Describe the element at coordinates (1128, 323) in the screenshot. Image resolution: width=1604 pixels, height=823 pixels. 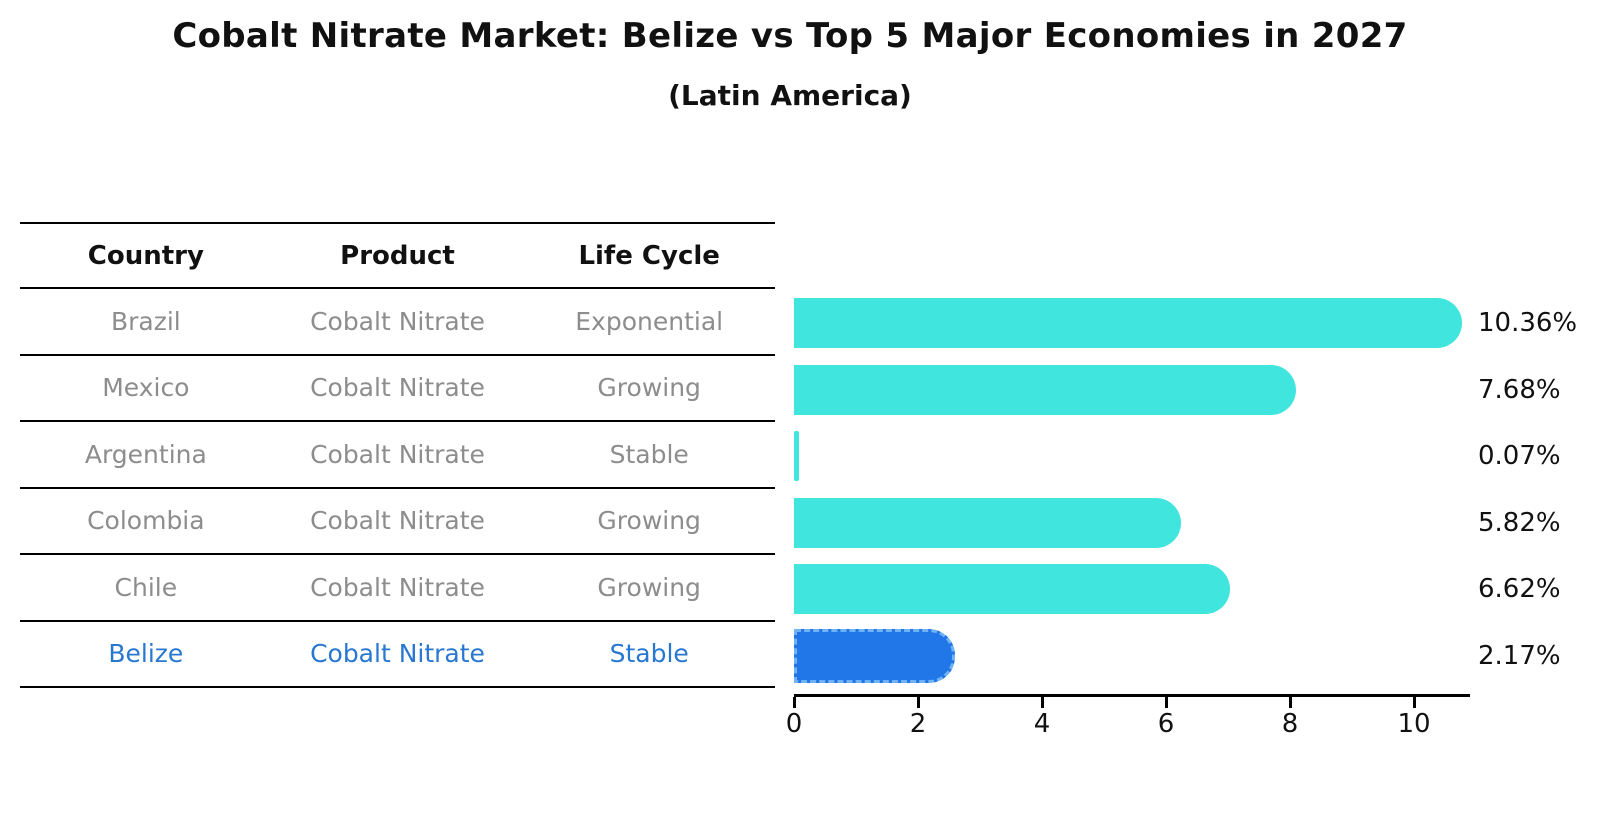
I see `bar-brazil` at that location.